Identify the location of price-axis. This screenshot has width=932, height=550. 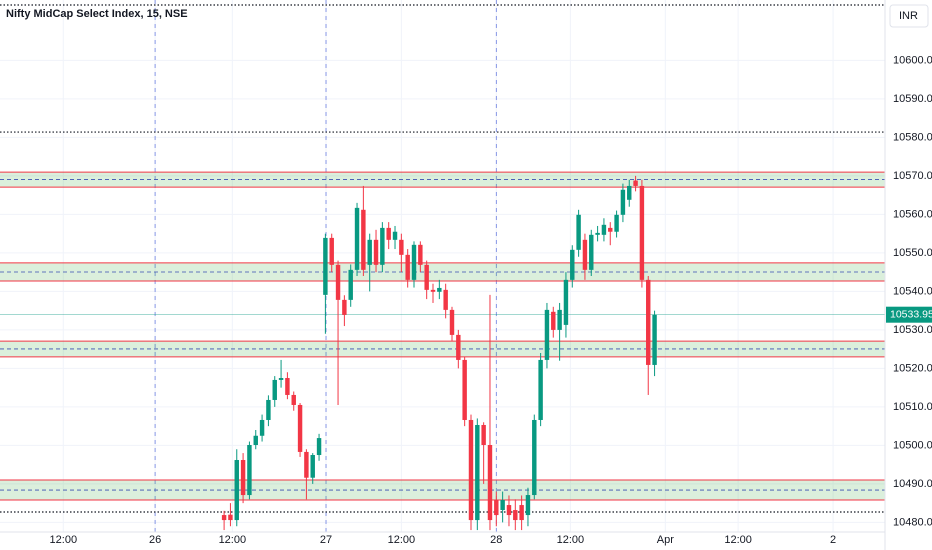
(908, 275).